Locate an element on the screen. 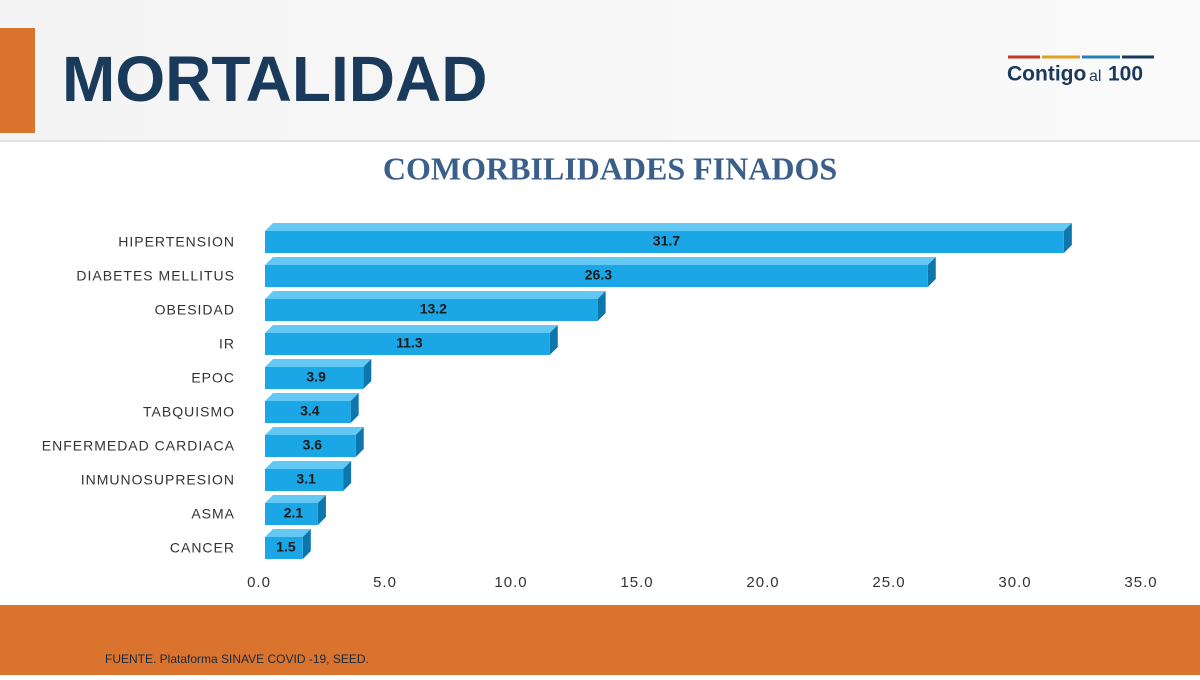 Image resolution: width=1200 pixels, height=680 pixels. value-label: 2.1 is located at coordinates (294, 513).